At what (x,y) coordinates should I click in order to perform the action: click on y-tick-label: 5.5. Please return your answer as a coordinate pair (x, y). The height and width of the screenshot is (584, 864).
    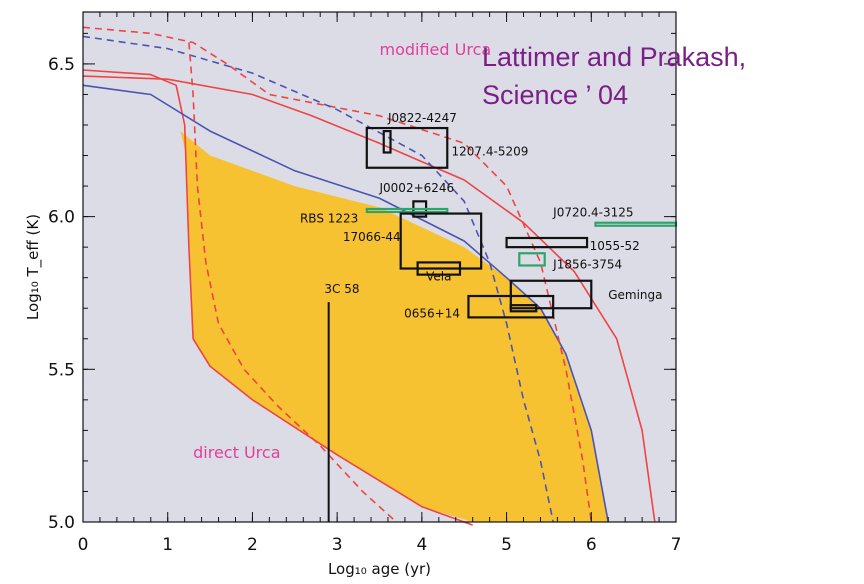
    Looking at the image, I should click on (61, 370).